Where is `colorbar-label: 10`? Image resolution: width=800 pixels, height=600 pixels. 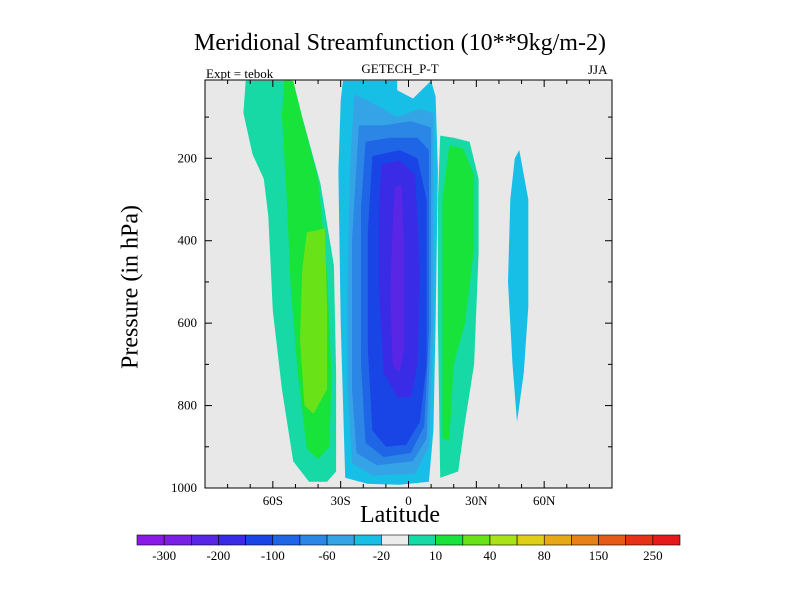
colorbar-label: 10 is located at coordinates (435, 555).